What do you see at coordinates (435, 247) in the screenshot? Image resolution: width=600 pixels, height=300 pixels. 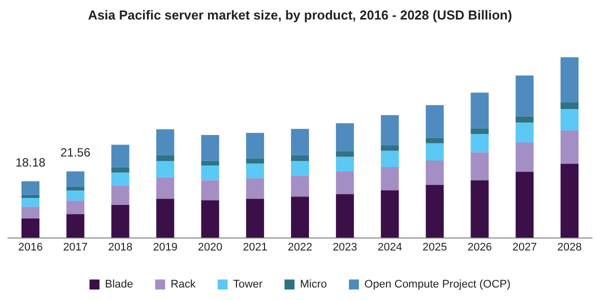 I see `x-tick-label: 2025` at bounding box center [435, 247].